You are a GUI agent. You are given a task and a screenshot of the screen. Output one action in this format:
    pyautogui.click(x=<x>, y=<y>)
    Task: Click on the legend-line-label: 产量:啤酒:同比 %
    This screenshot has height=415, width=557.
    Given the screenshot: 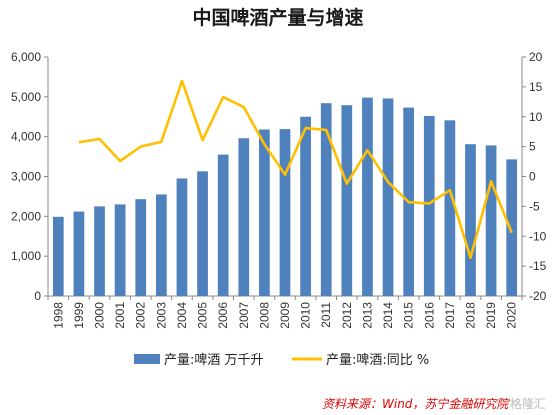 What is the action you would take?
    pyautogui.click(x=377, y=360)
    